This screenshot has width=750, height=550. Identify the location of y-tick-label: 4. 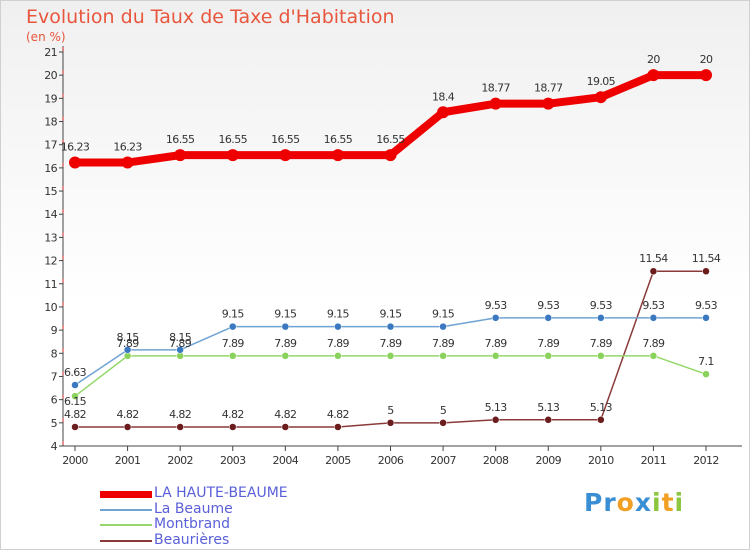
(54, 446).